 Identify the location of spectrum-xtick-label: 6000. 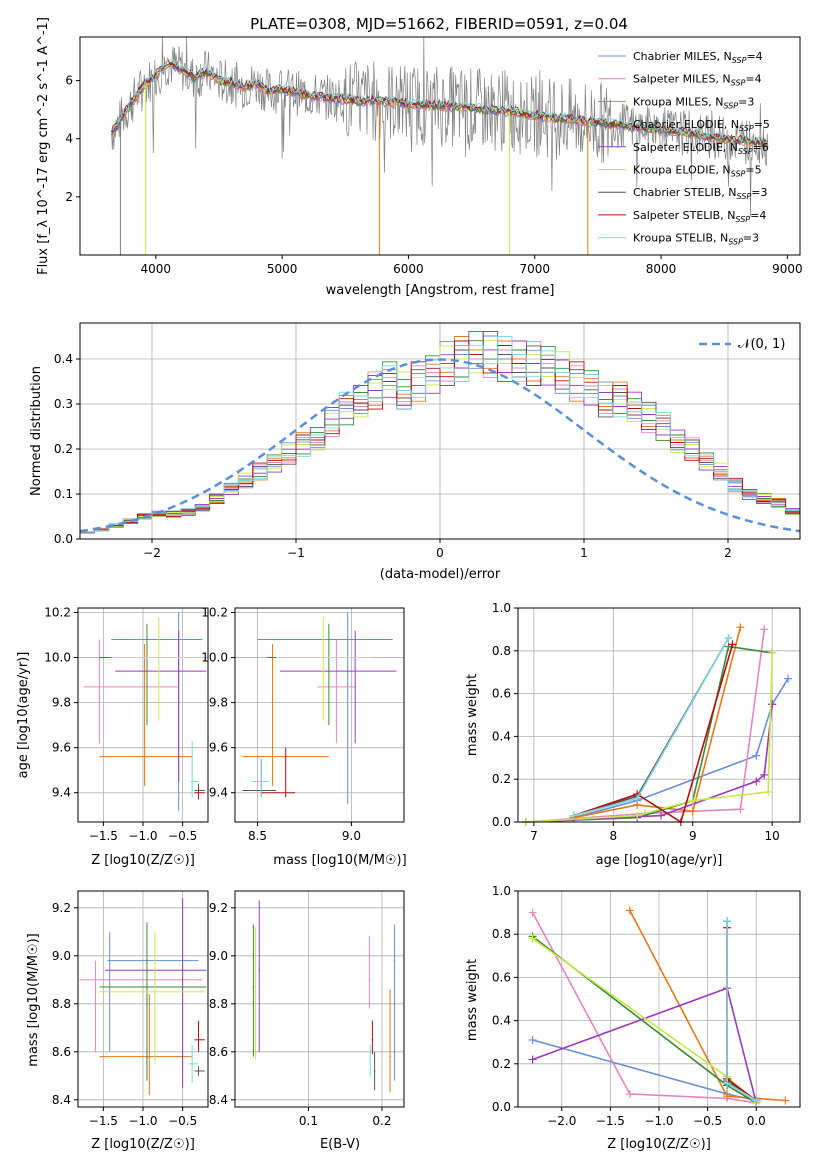
(408, 269).